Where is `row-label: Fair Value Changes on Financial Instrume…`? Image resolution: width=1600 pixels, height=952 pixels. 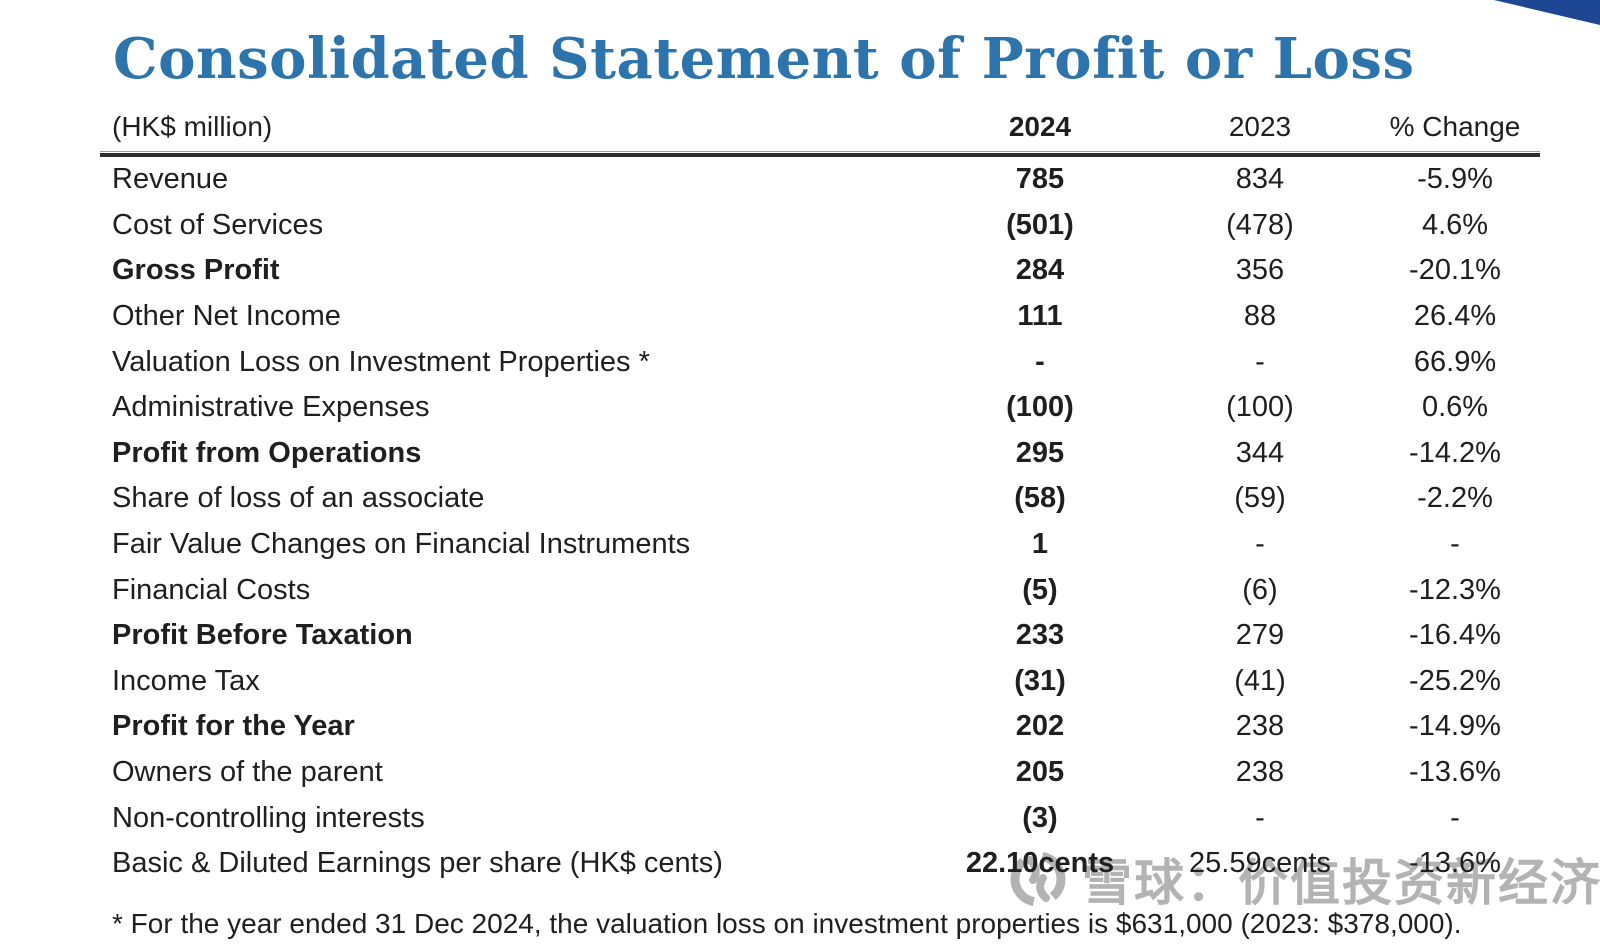 row-label: Fair Value Changes on Financial Instrume… is located at coordinates (401, 544).